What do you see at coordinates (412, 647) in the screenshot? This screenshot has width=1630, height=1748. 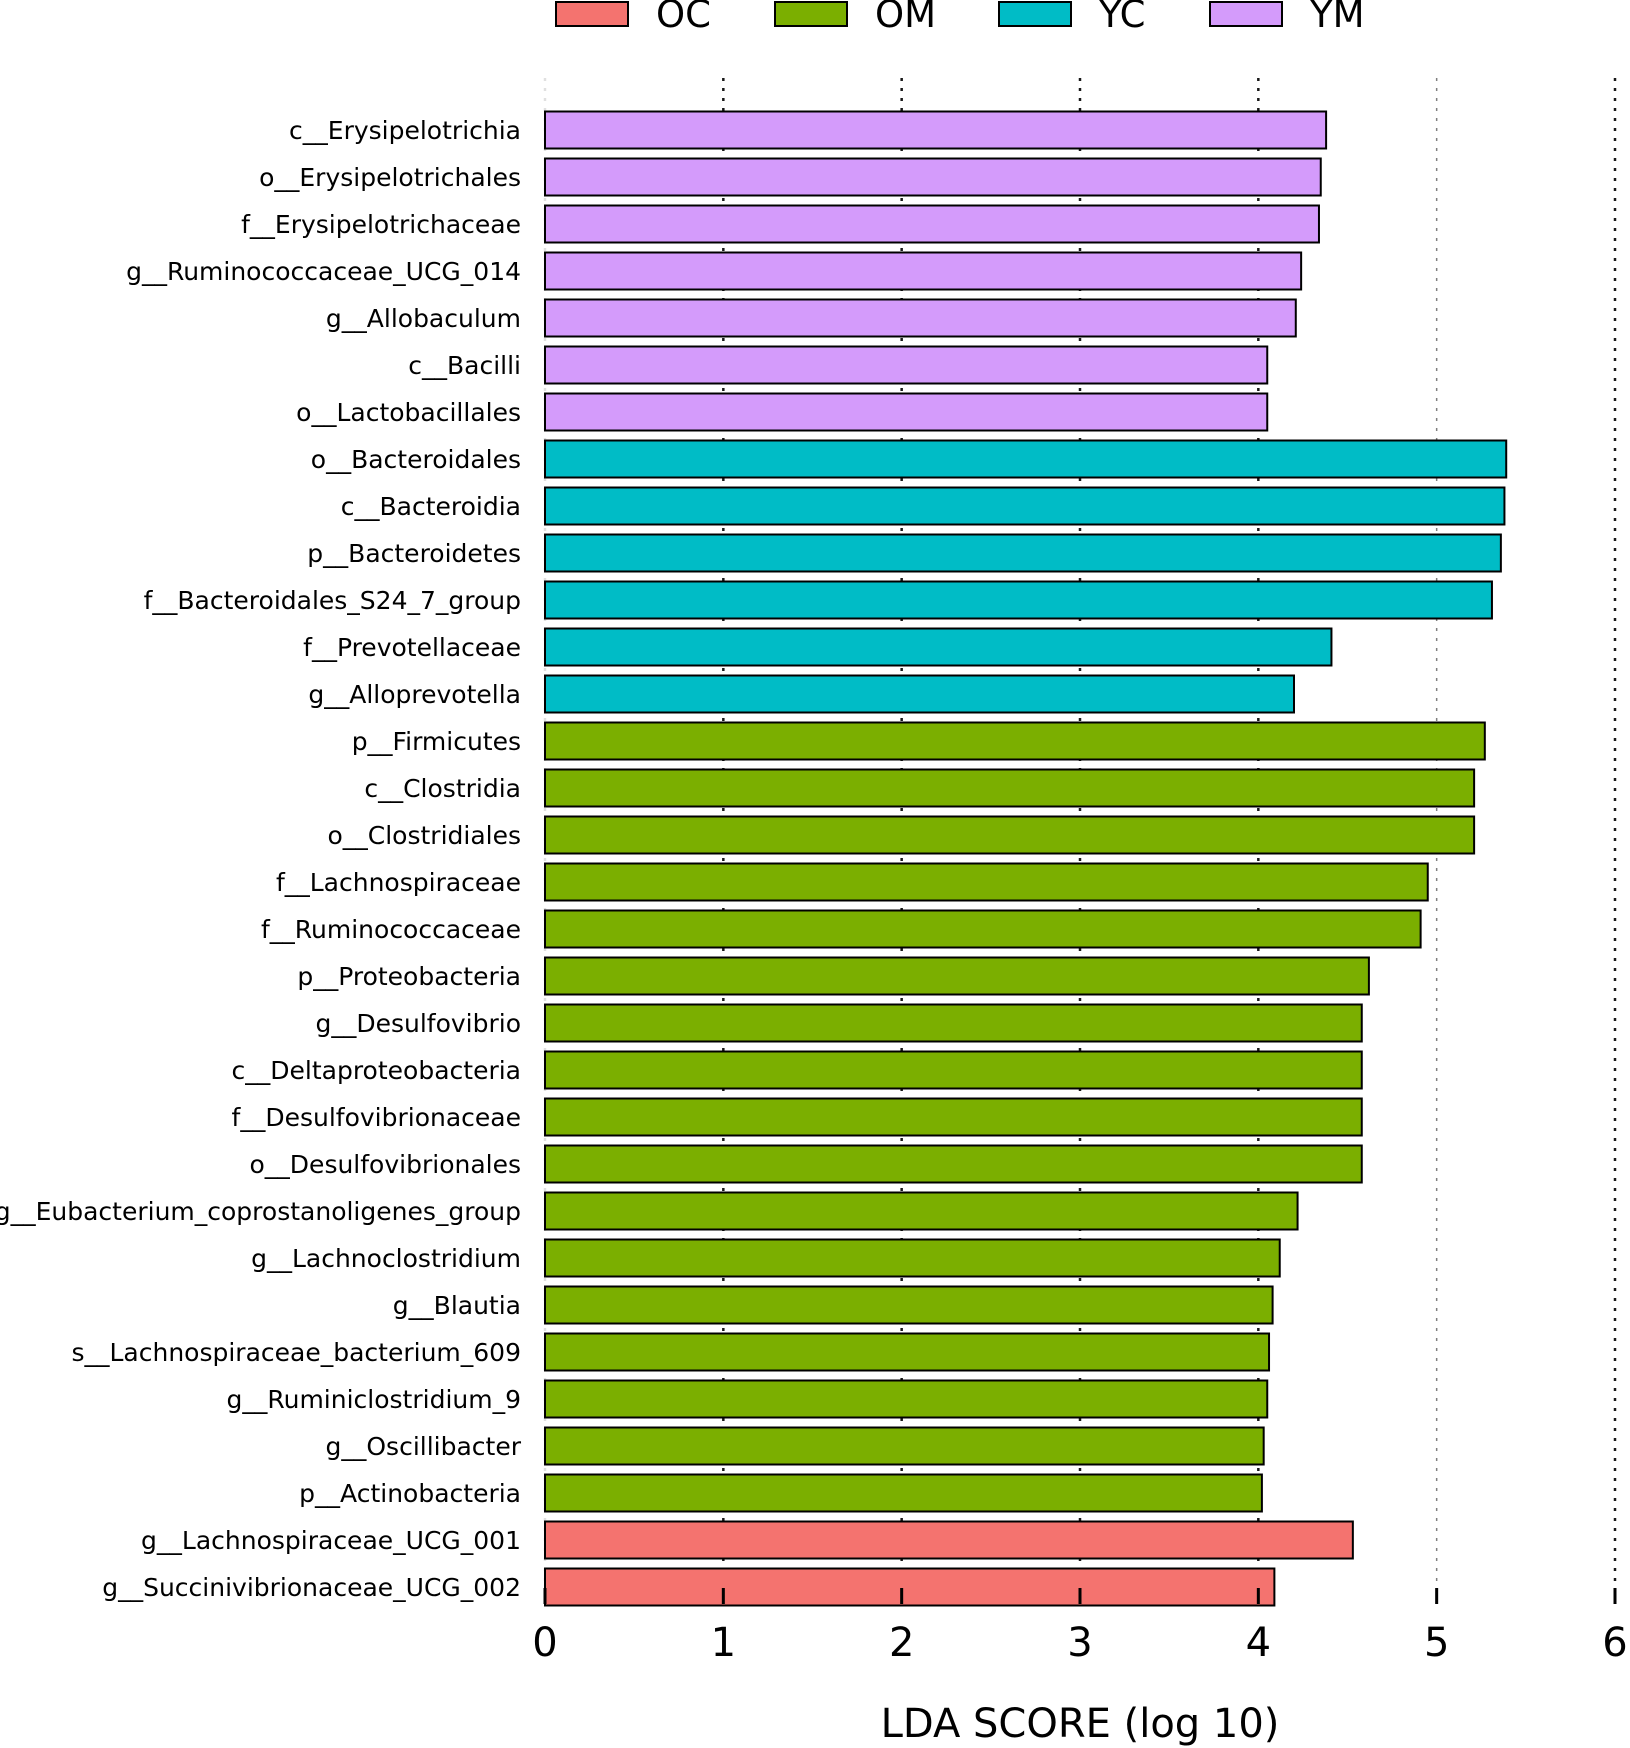 I see `category-label: f__Prevotellaceae` at bounding box center [412, 647].